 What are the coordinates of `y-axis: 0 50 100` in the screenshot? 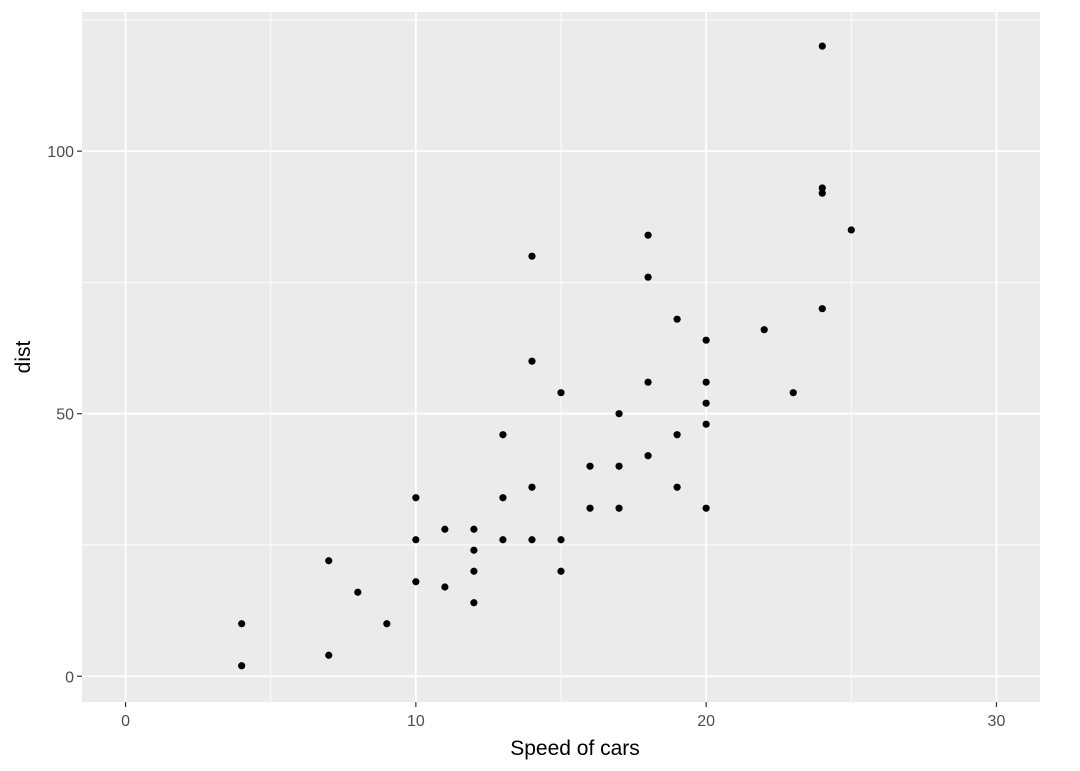 It's located at (64, 415).